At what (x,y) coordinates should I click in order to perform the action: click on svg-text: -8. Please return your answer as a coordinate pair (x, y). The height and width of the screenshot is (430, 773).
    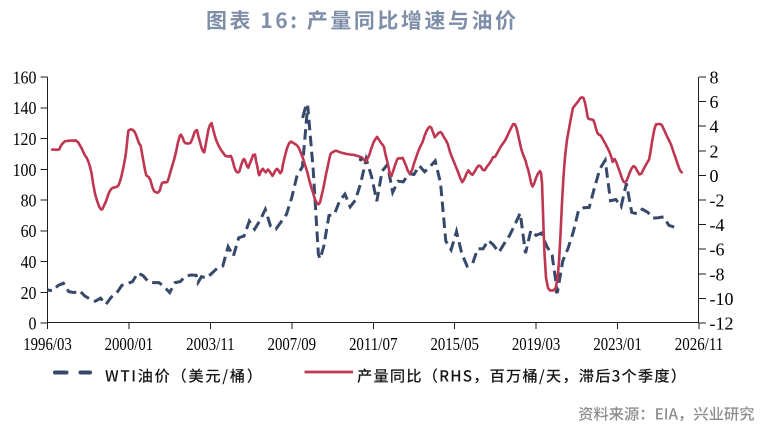
    Looking at the image, I should click on (717, 274).